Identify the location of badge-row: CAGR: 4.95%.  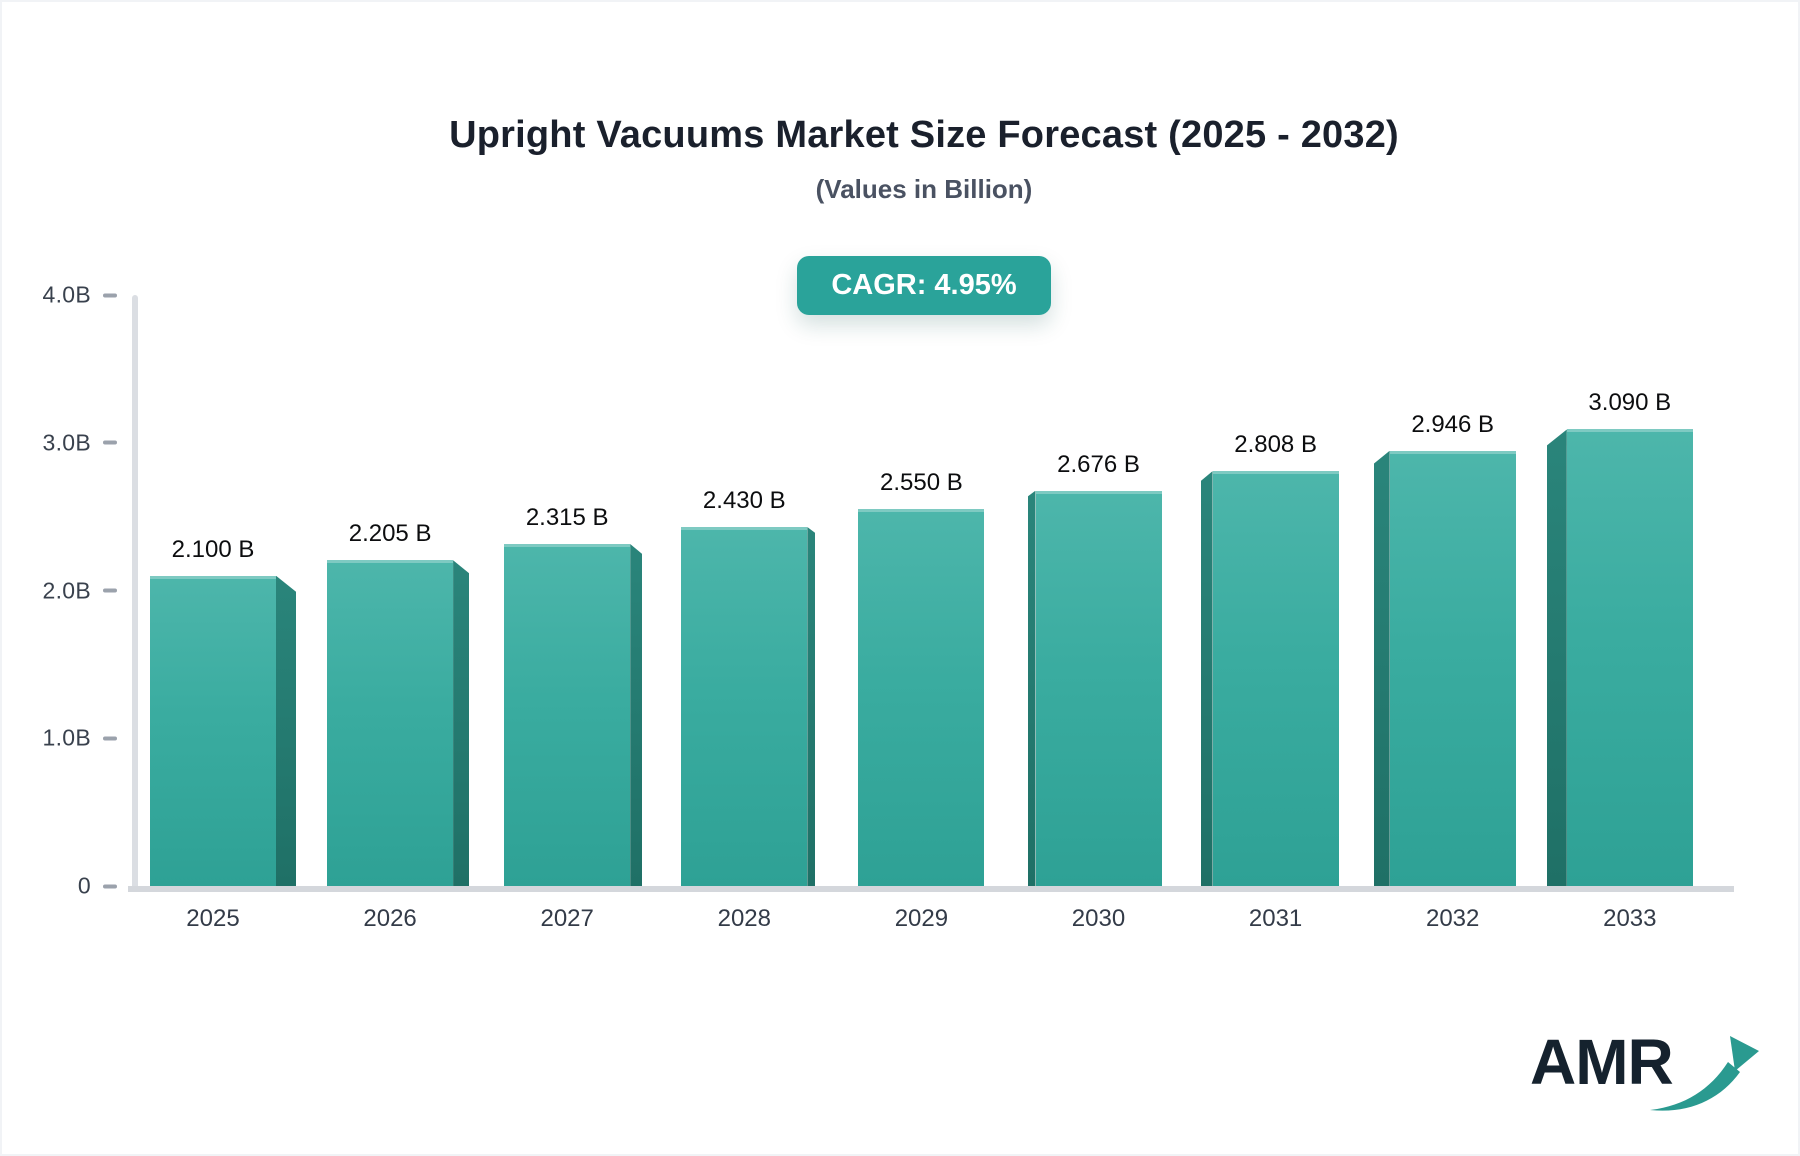
(924, 285).